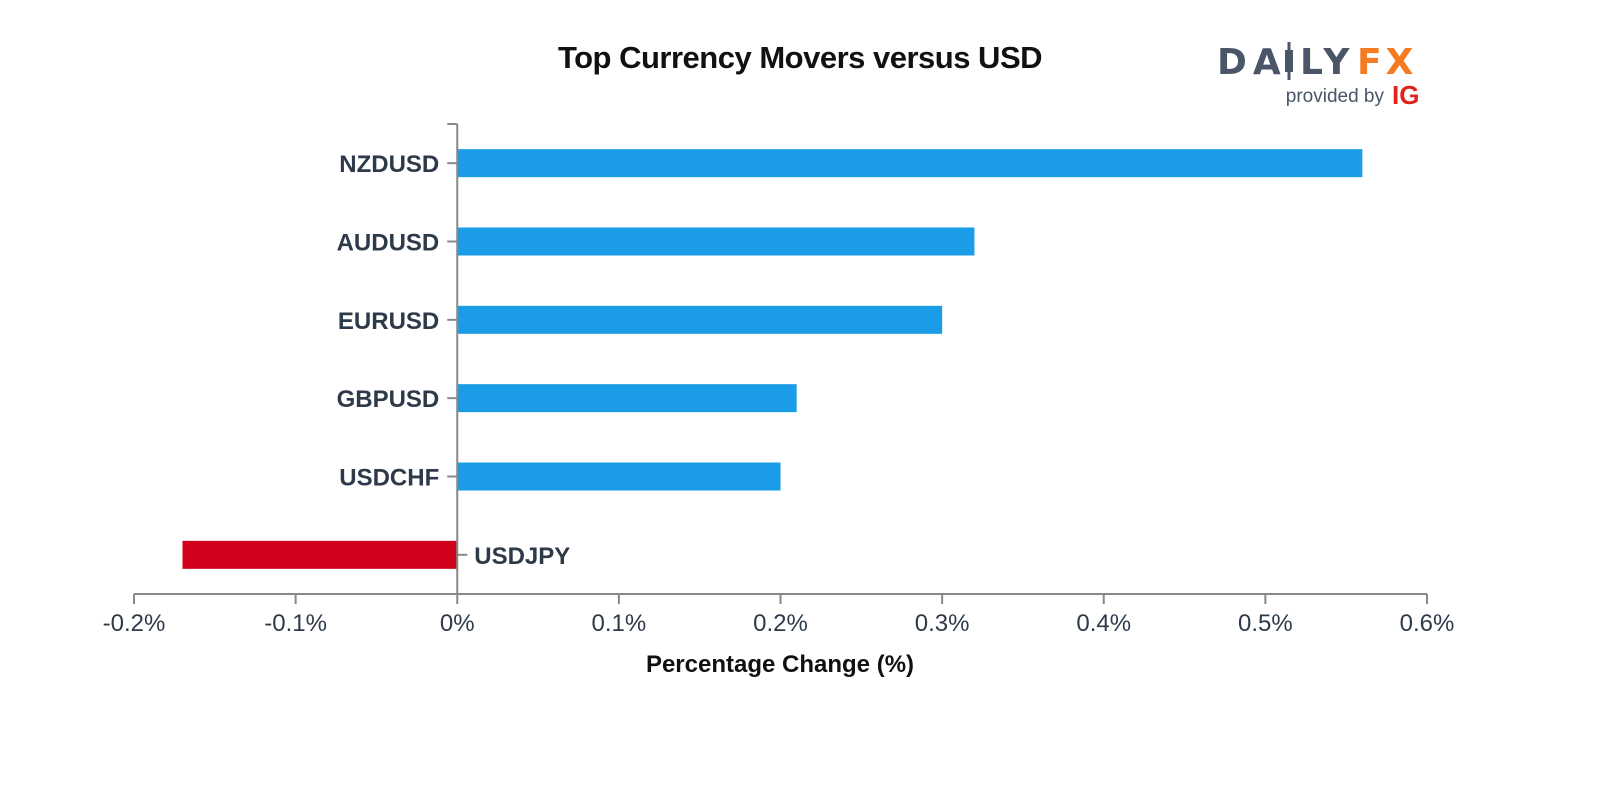 This screenshot has height=800, width=1600. What do you see at coordinates (388, 321) in the screenshot?
I see `category-label: EURUSD` at bounding box center [388, 321].